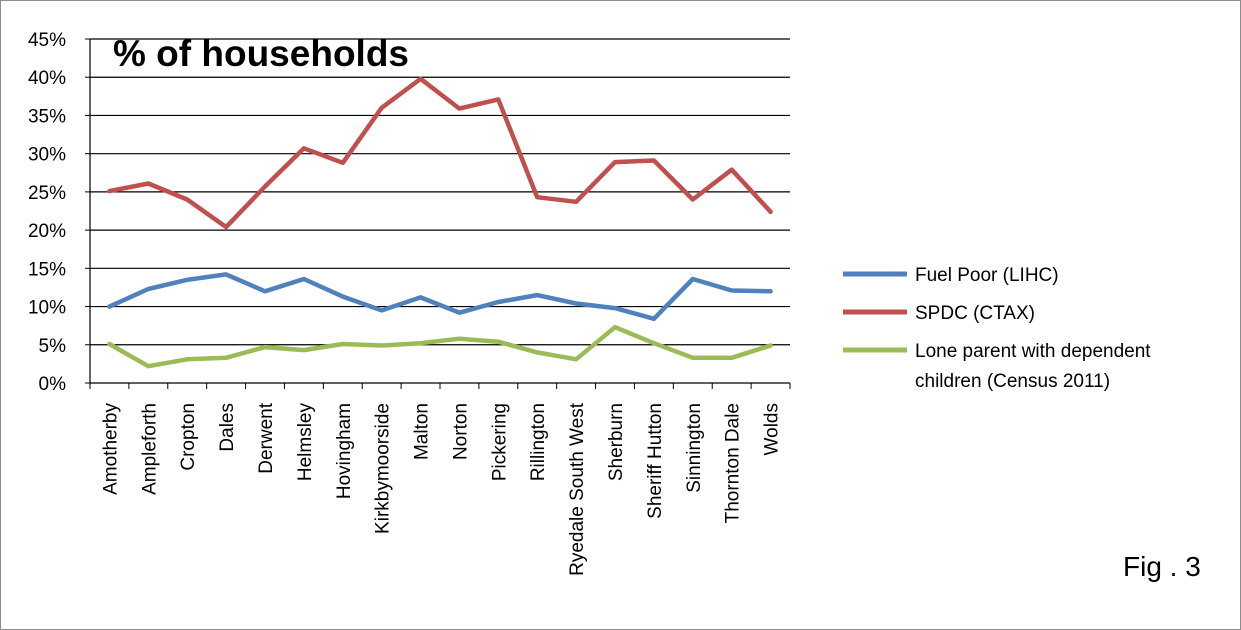  What do you see at coordinates (538, 442) in the screenshot?
I see `x-tick-label: Rillington` at bounding box center [538, 442].